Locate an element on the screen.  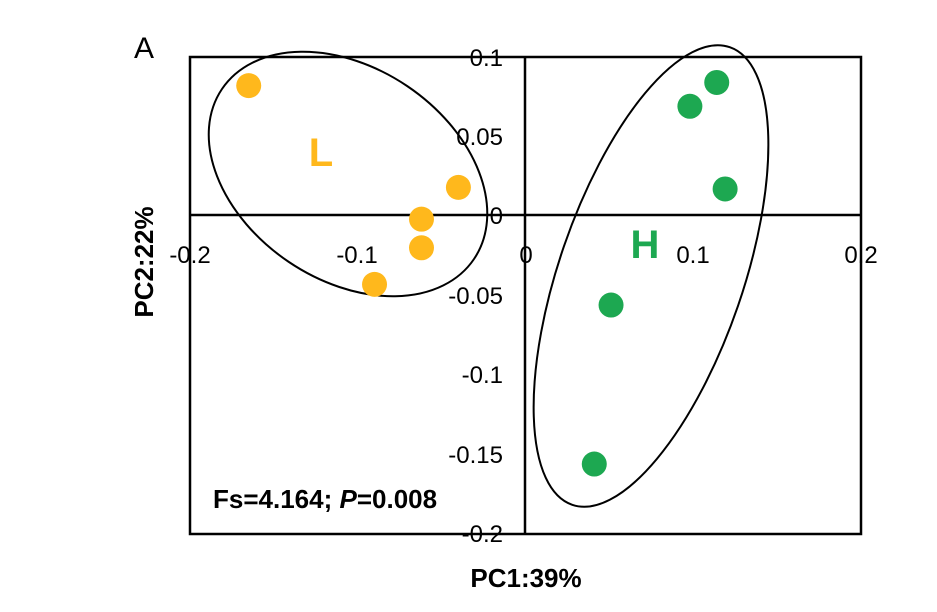
stats-annotation: Fs=4.164; P=0.008 is located at coordinates (325, 499).